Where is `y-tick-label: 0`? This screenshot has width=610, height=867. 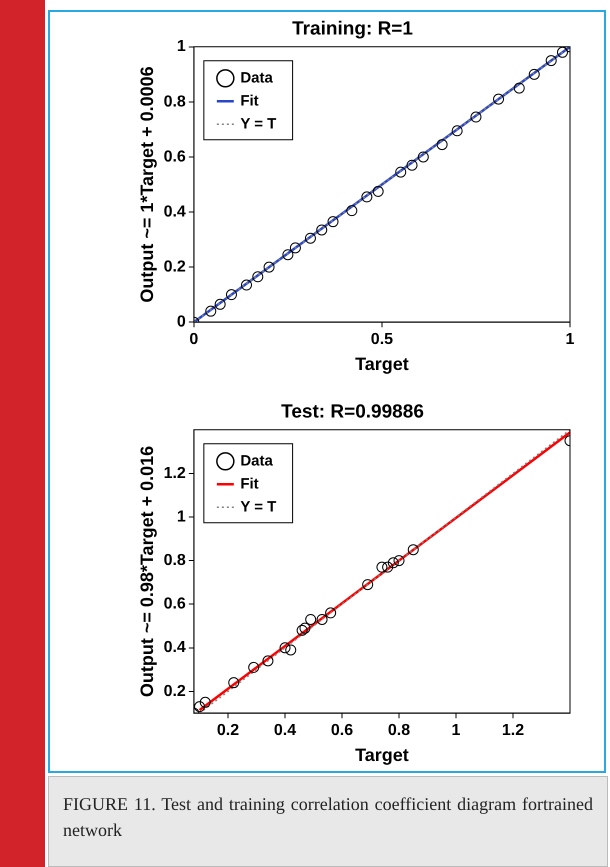 y-tick-label: 0 is located at coordinates (181, 322).